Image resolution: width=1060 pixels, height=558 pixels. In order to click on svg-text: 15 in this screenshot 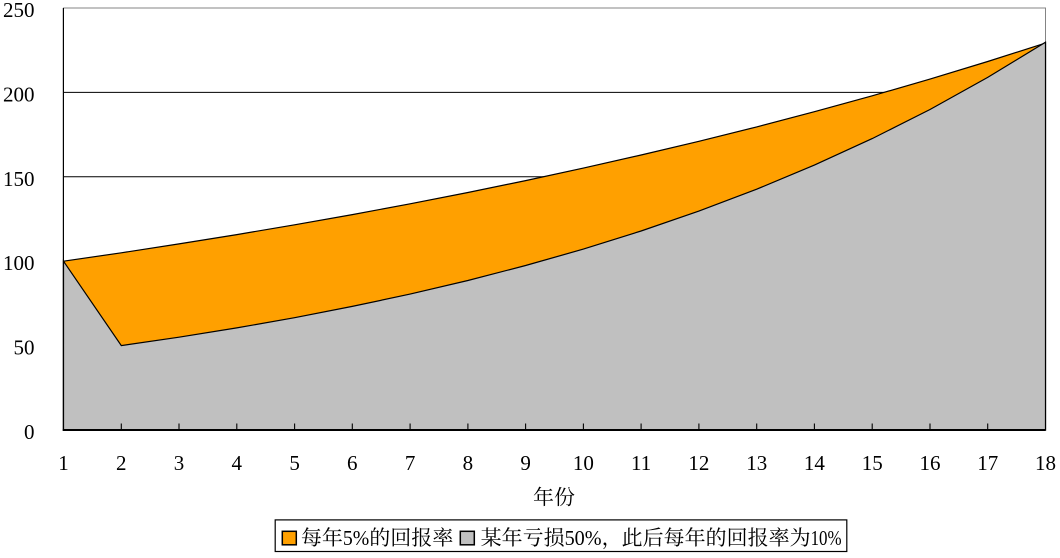, I will do `click(872, 463)`.